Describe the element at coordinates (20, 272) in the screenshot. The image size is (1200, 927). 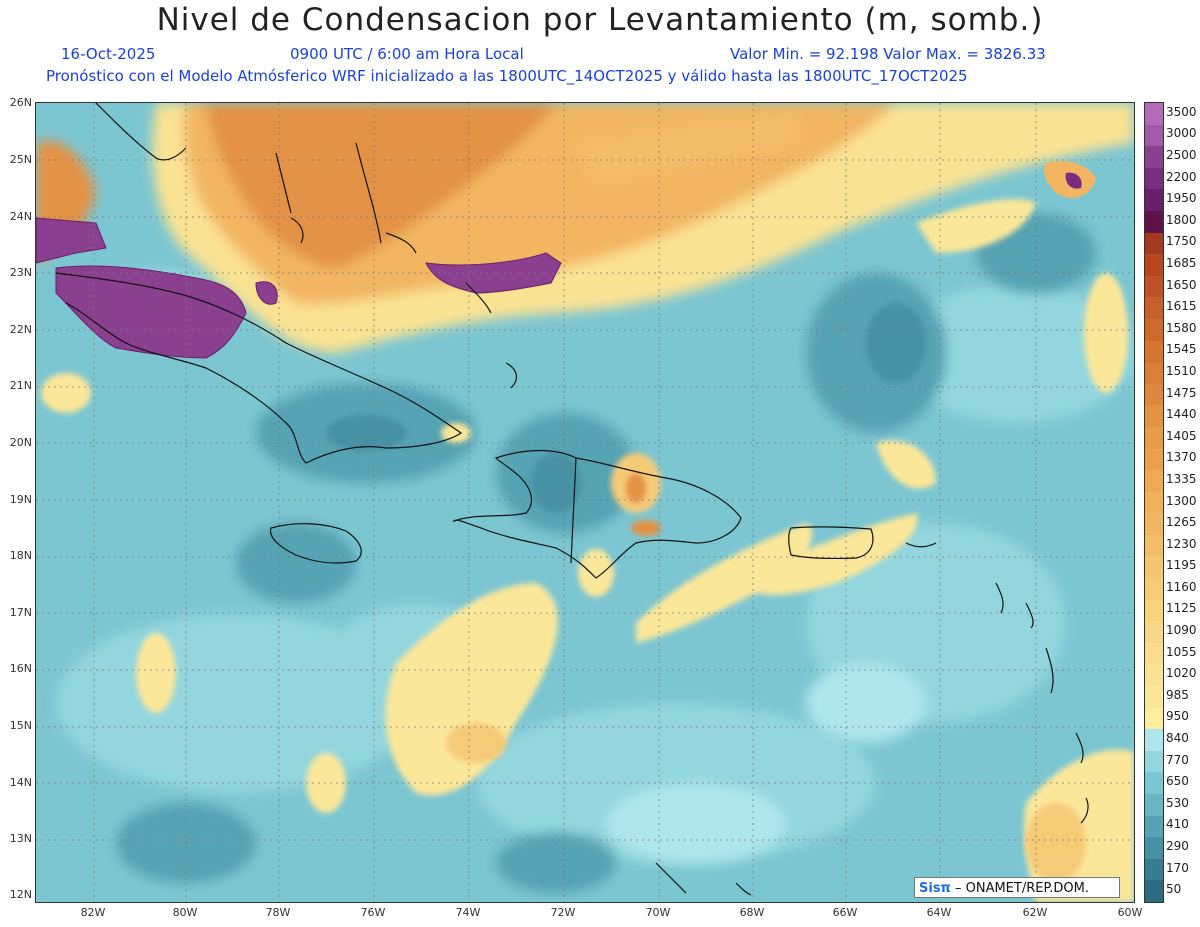
I see `lat-label-23n: 23N` at that location.